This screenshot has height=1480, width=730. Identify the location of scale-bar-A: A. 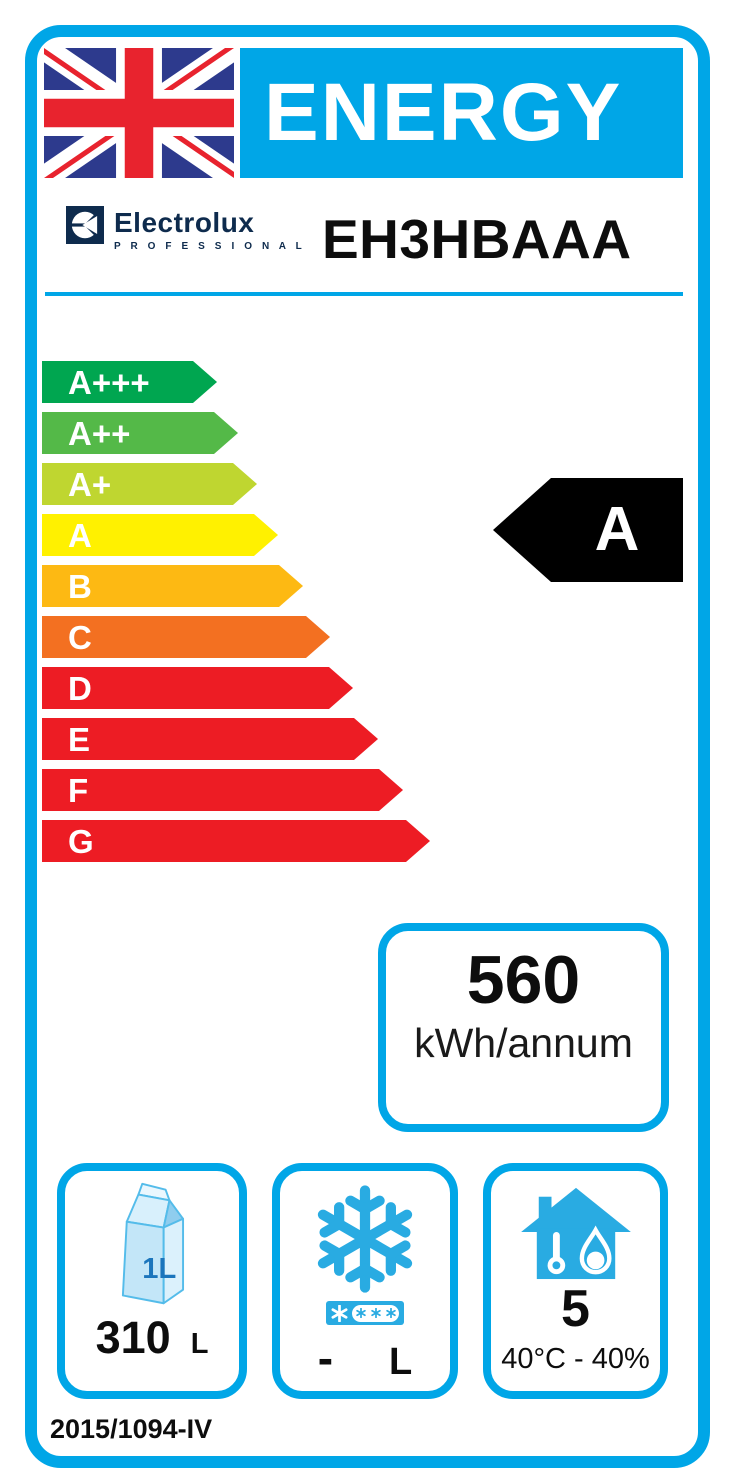
(160, 535).